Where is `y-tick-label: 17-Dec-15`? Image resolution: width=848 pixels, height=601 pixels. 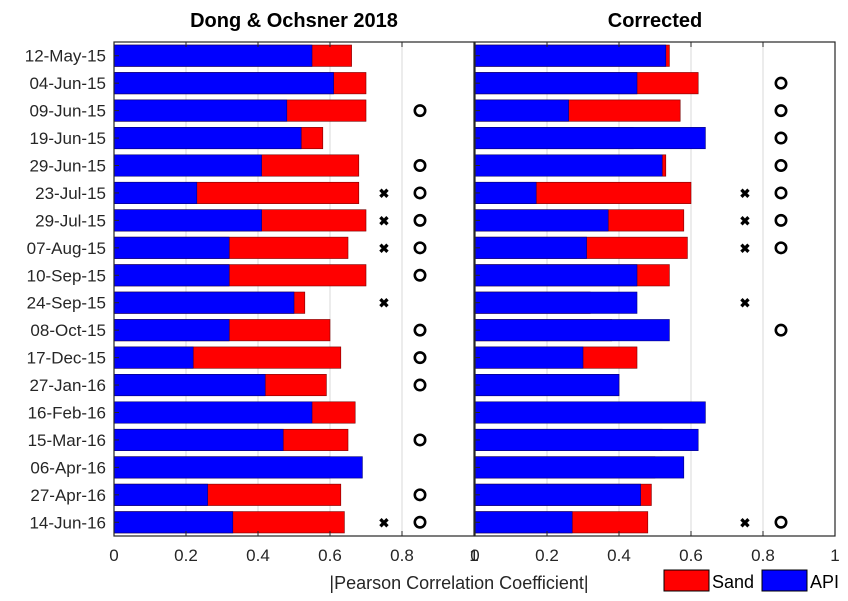
y-tick-label: 17-Dec-15 is located at coordinates (66, 358).